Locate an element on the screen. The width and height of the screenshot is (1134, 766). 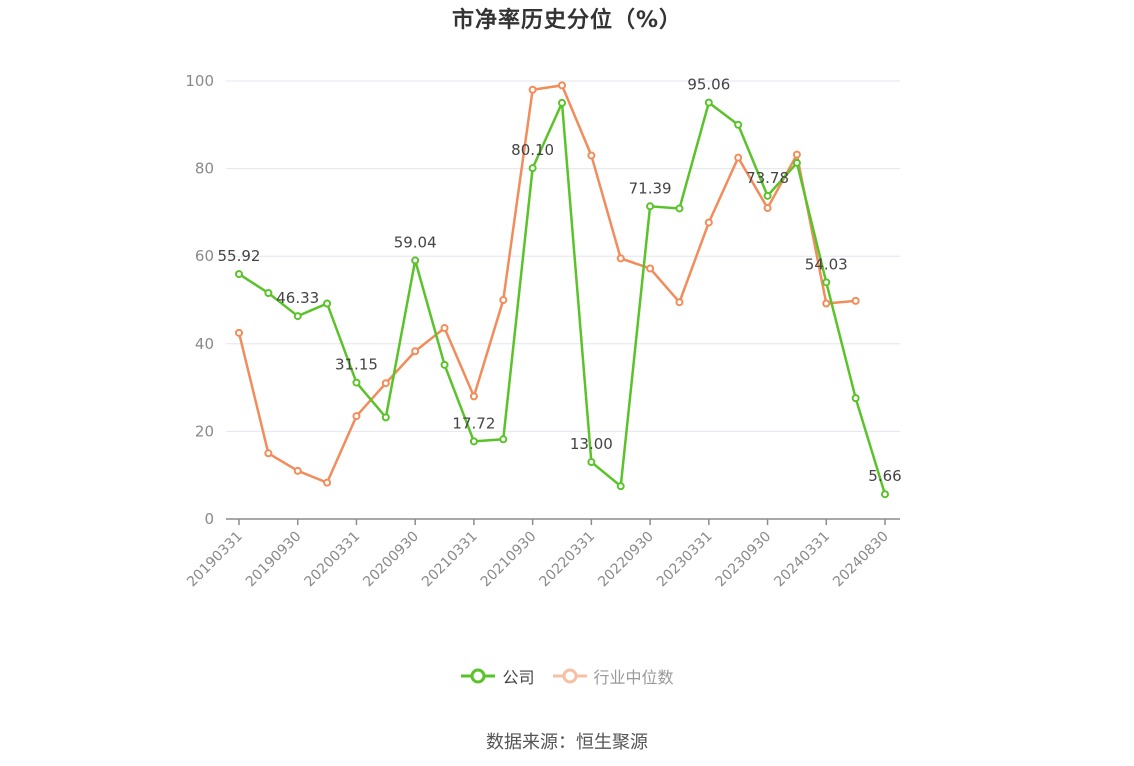
data-label: 46.33 is located at coordinates (297, 298).